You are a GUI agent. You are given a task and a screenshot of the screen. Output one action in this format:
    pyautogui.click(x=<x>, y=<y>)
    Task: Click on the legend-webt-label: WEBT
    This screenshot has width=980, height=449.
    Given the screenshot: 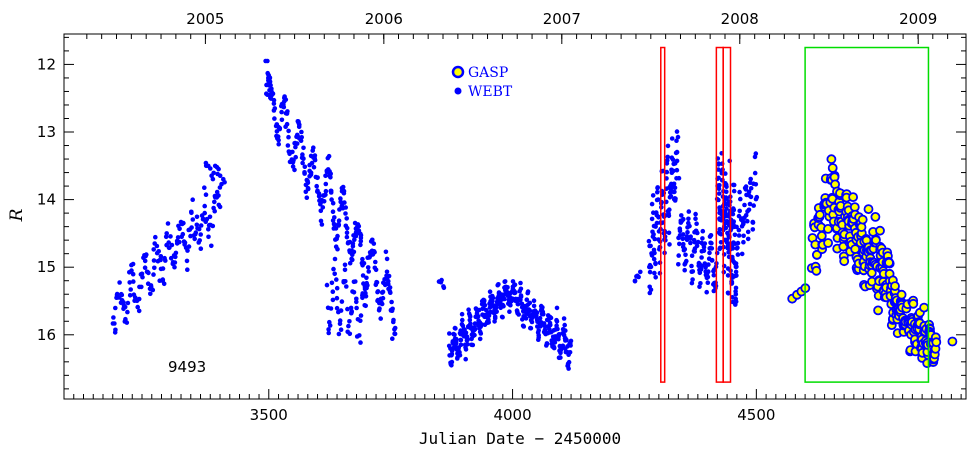 What is the action you would take?
    pyautogui.click(x=490, y=92)
    